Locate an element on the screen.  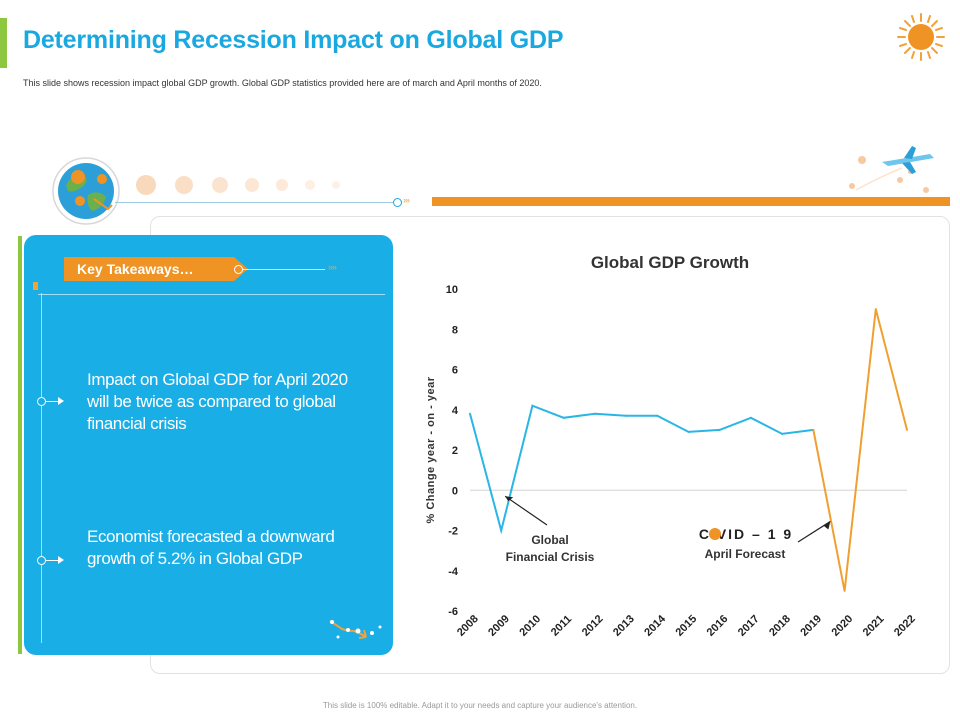
airplane-icon is located at coordinates (891, 169).